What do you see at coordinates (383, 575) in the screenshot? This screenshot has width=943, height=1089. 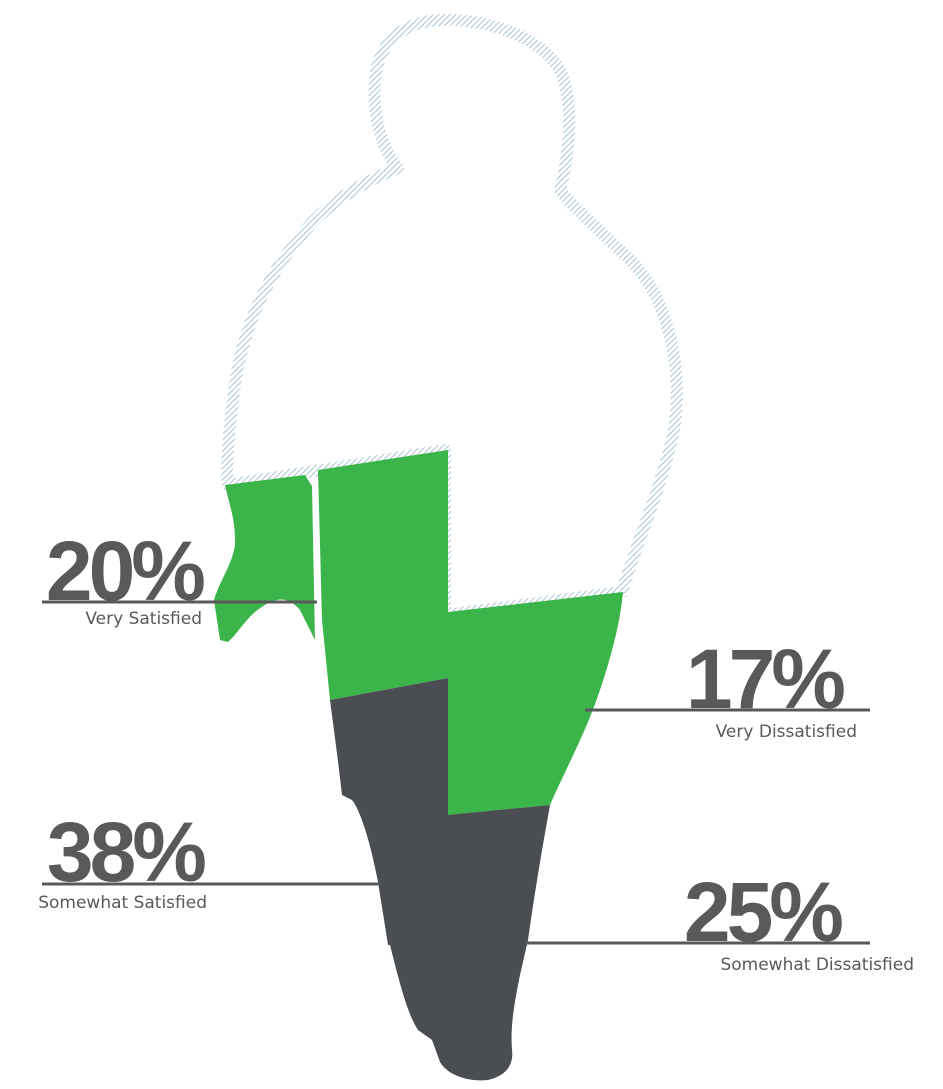 I see `very-satisfied-torso` at bounding box center [383, 575].